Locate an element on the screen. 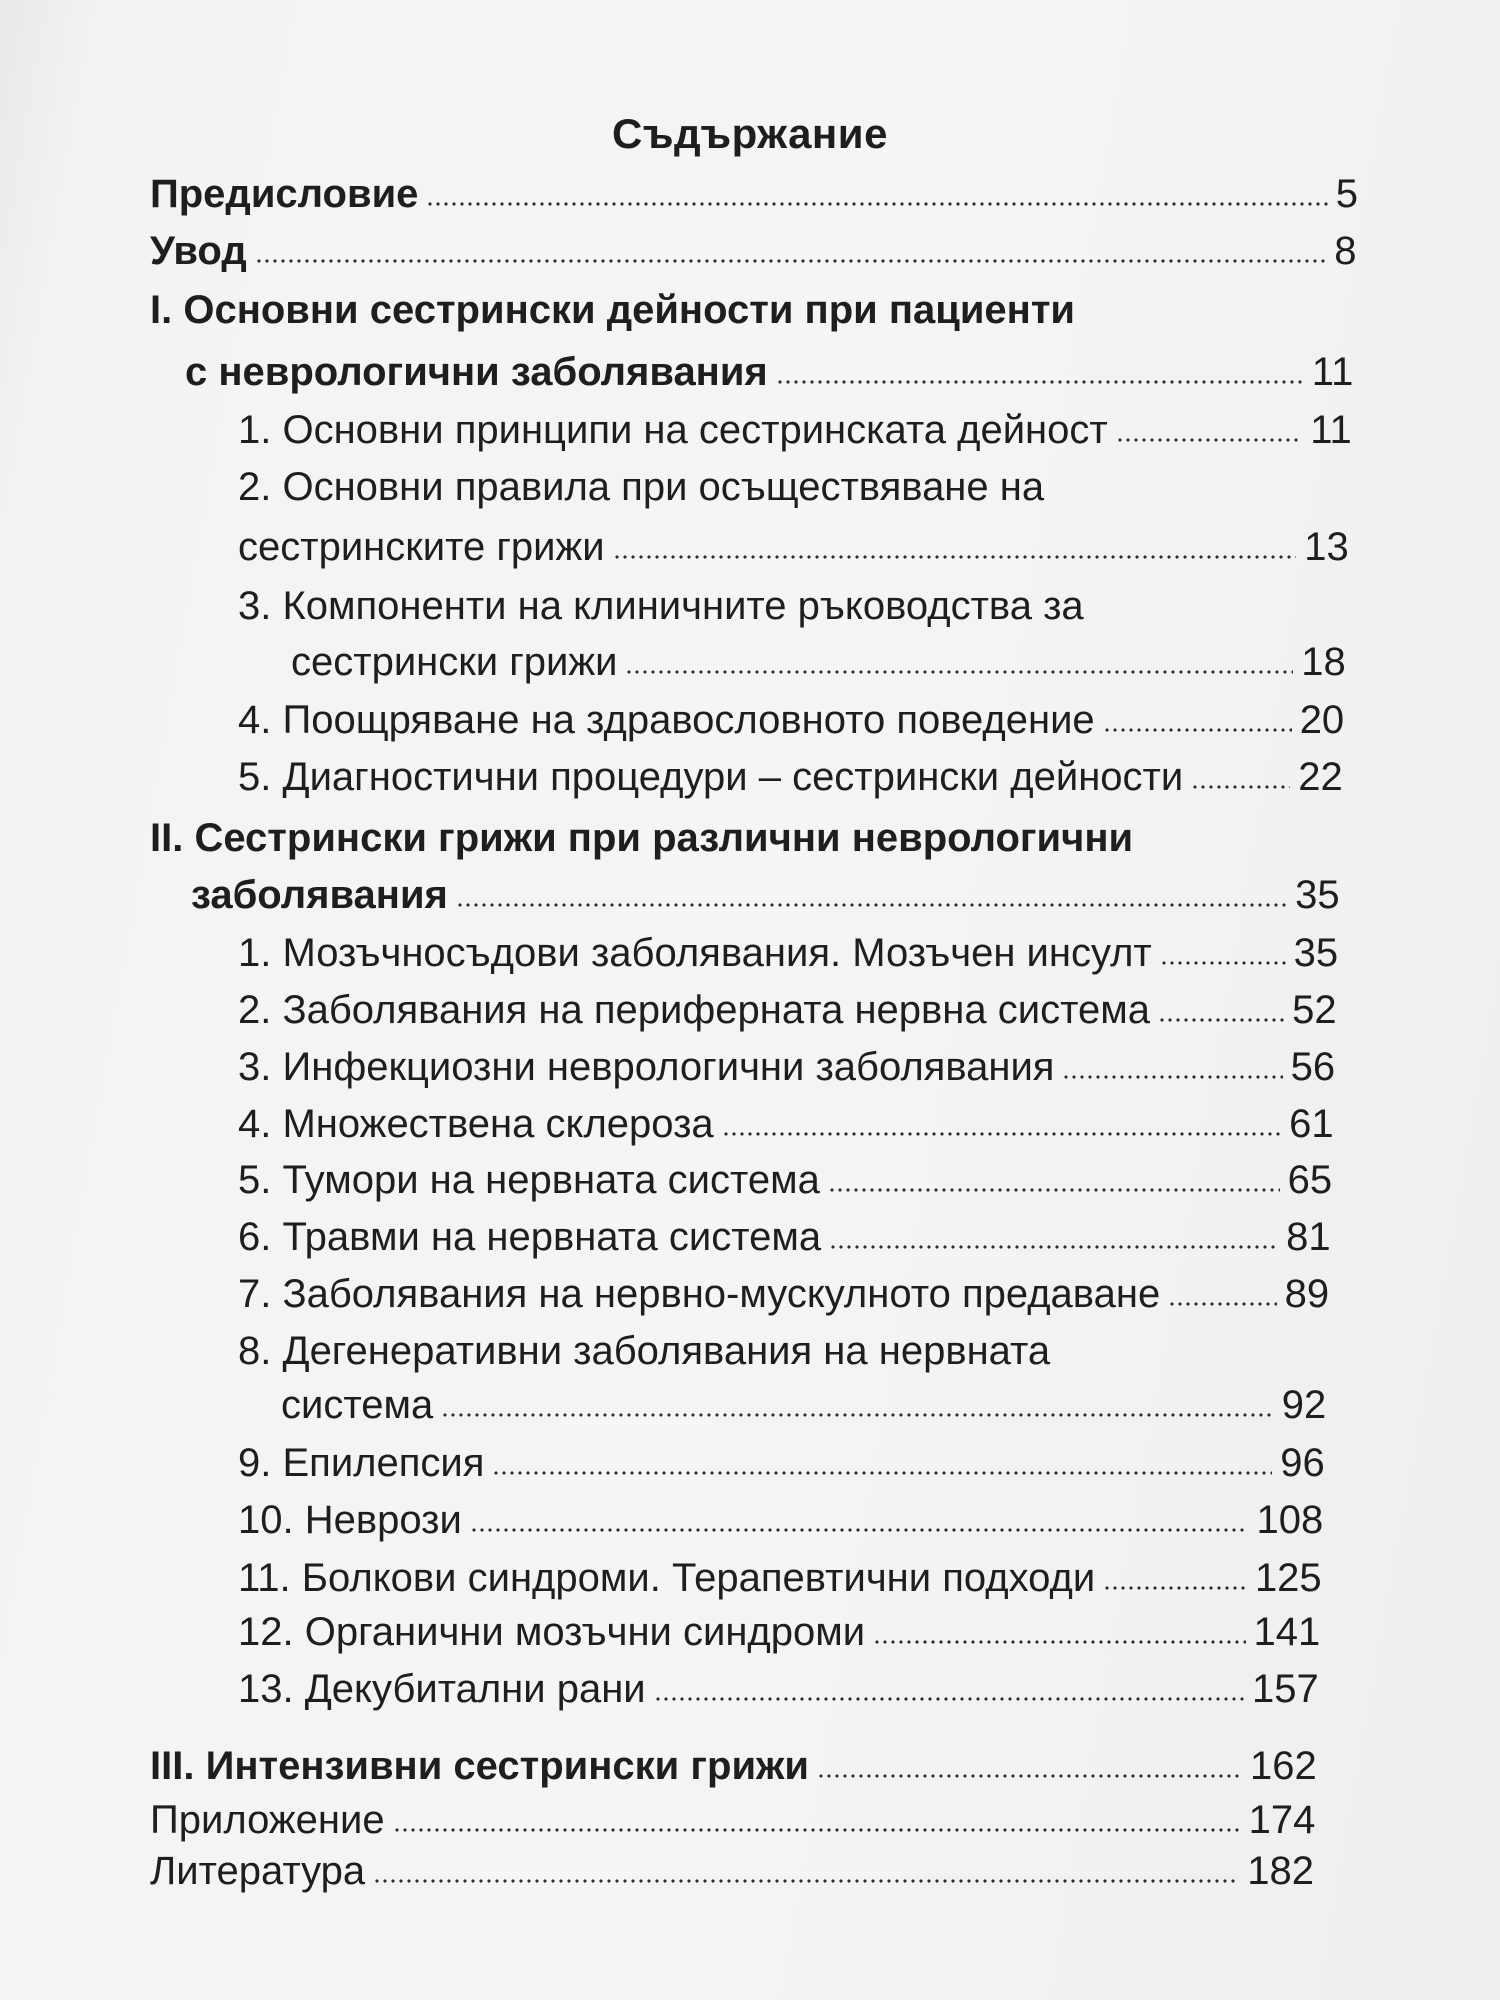 Image resolution: width=1500 pixels, height=2000 pixels. toc-entry: Предисловие 5 is located at coordinates (754, 194).